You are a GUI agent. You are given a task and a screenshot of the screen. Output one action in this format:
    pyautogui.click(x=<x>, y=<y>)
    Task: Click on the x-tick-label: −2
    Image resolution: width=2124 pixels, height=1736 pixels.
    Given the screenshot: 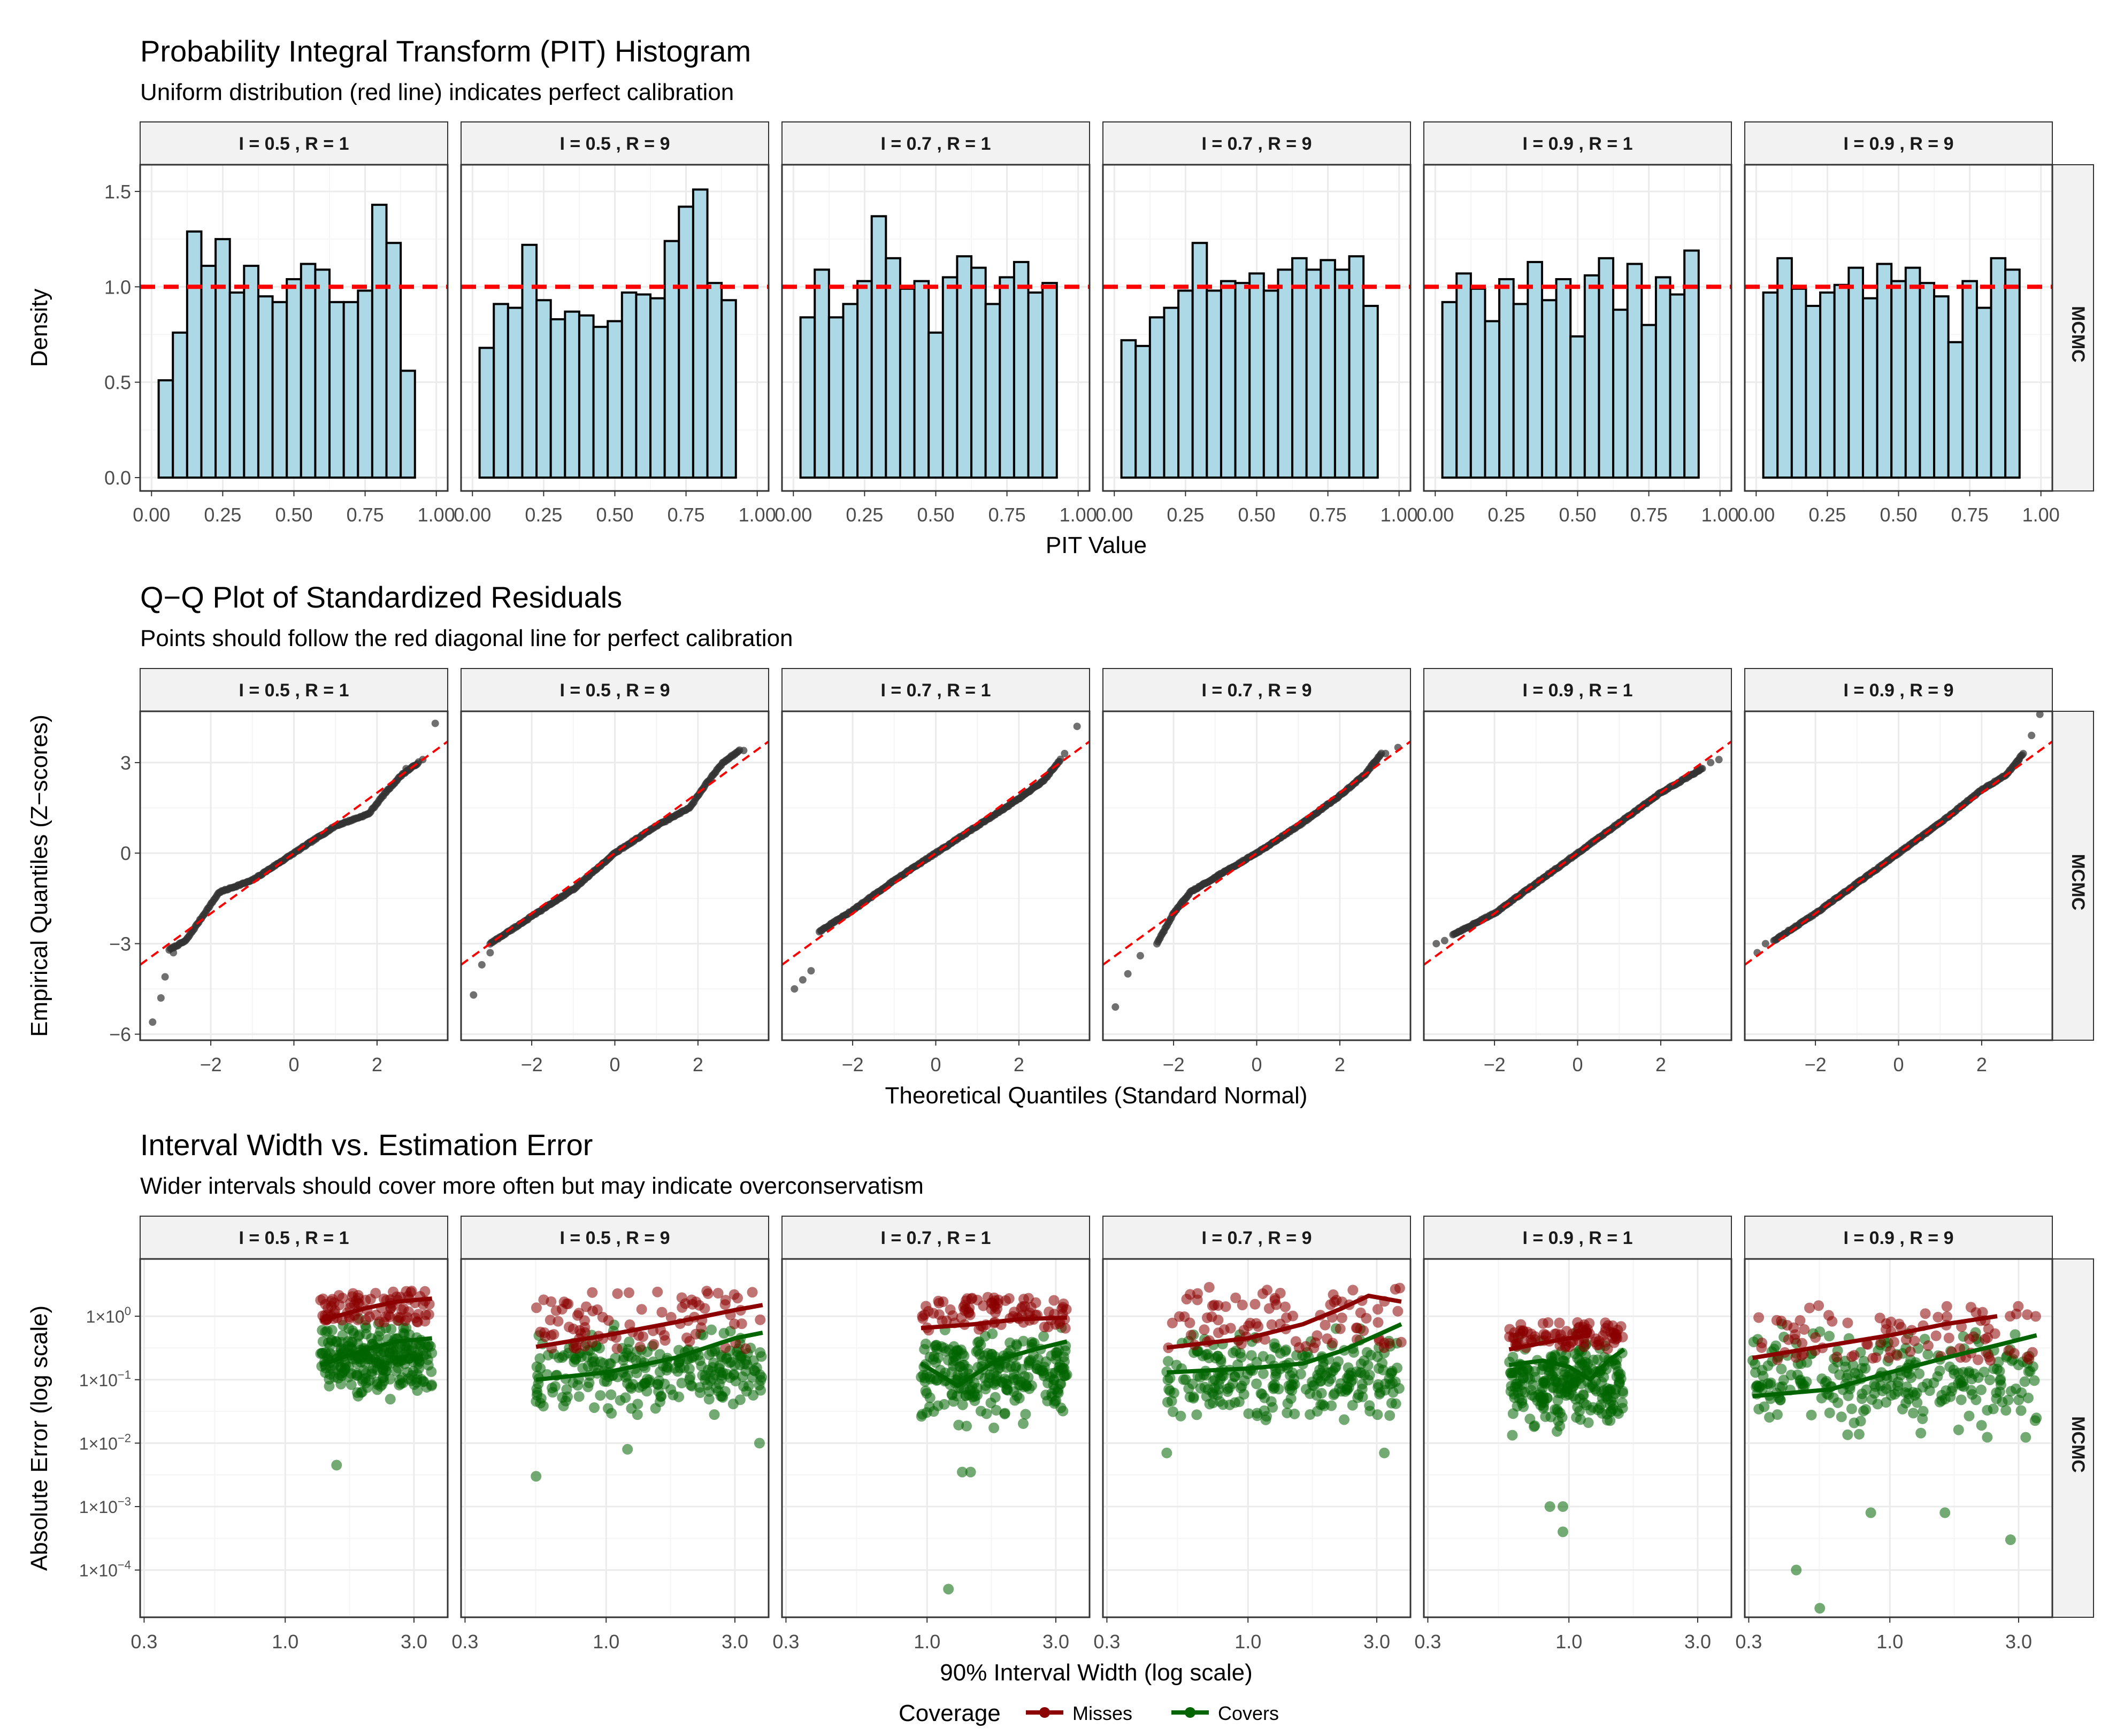 What is the action you would take?
    pyautogui.click(x=211, y=1065)
    